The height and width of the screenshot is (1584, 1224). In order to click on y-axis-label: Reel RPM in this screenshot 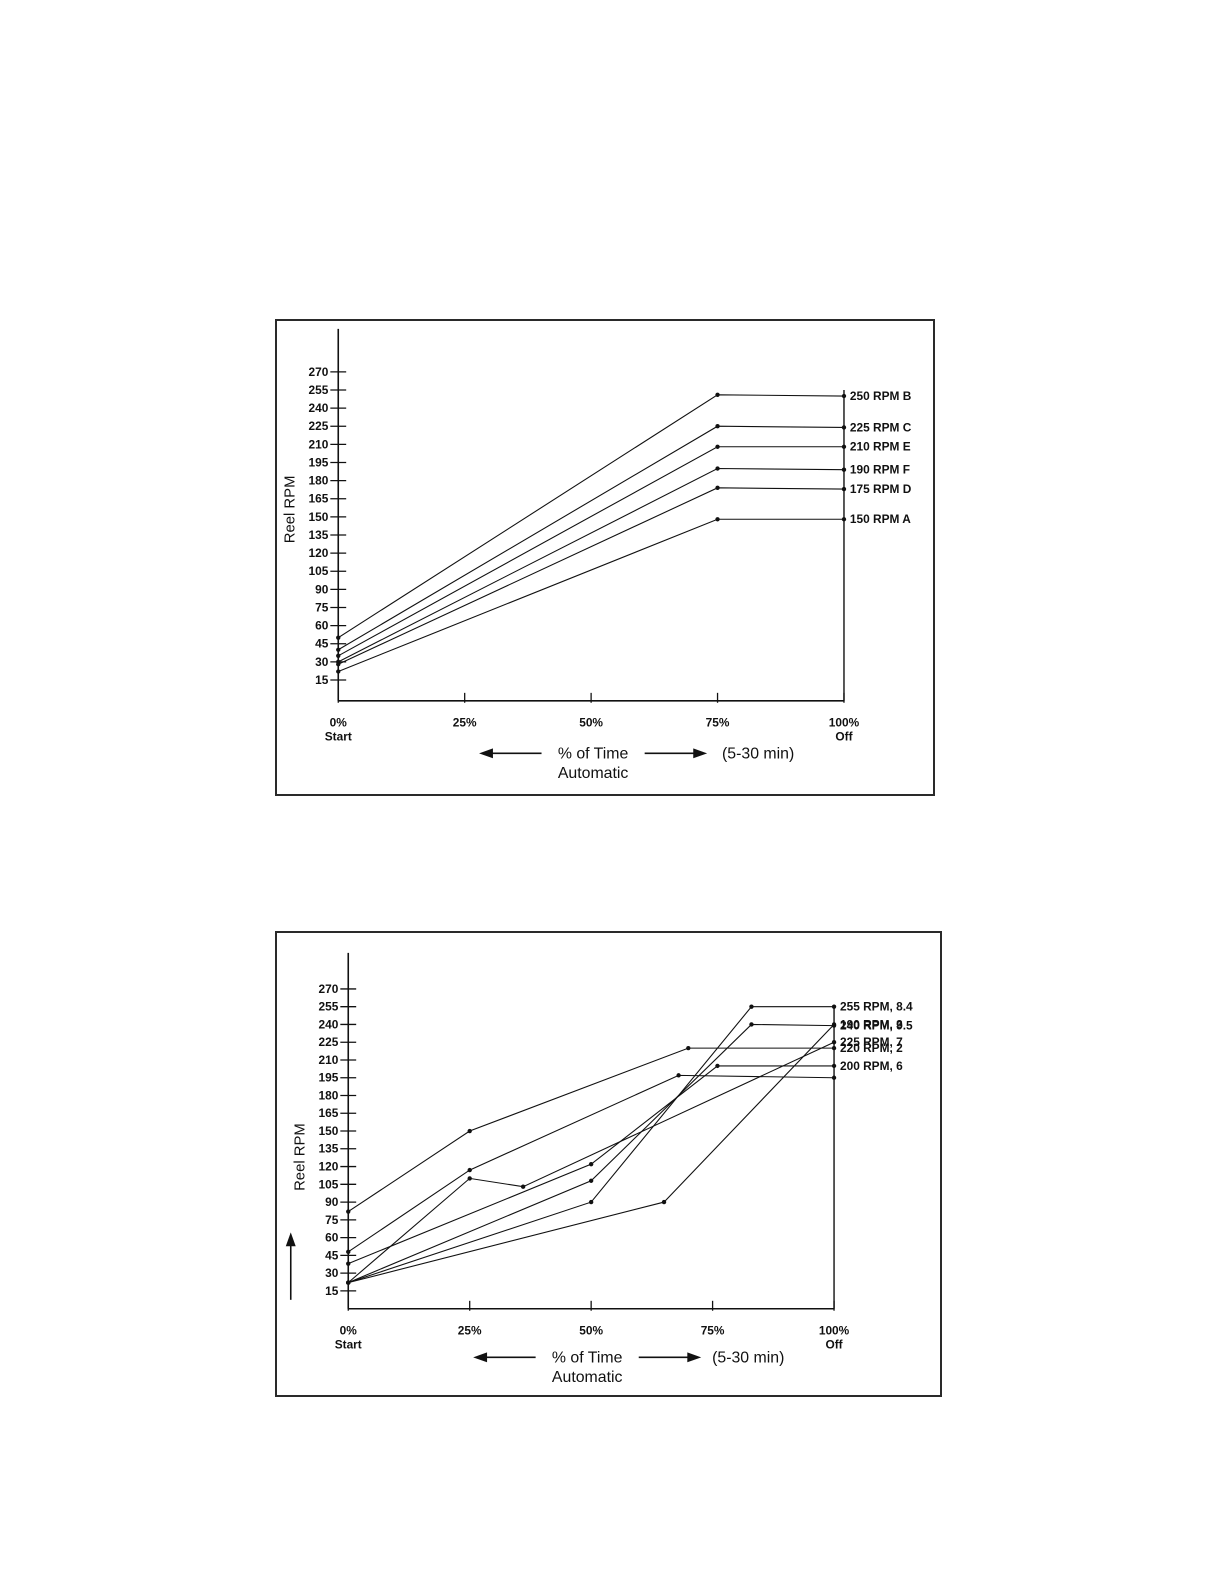, I will do `click(301, 1157)`.